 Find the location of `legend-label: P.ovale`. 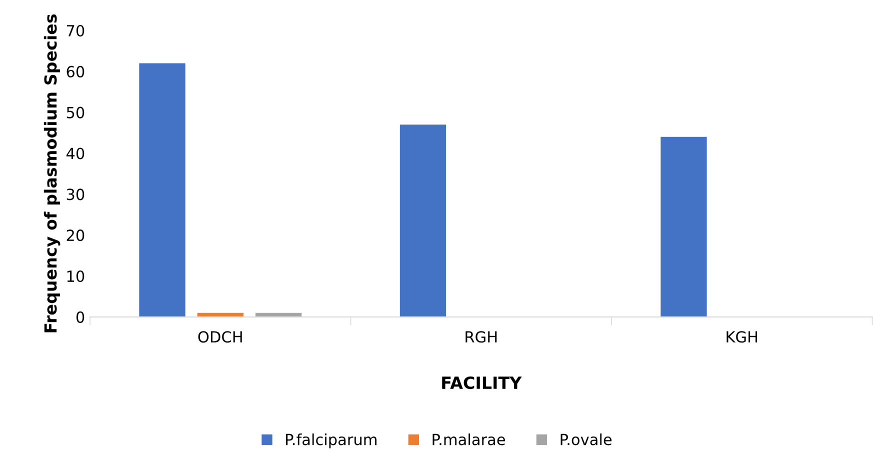

legend-label: P.ovale is located at coordinates (586, 439).